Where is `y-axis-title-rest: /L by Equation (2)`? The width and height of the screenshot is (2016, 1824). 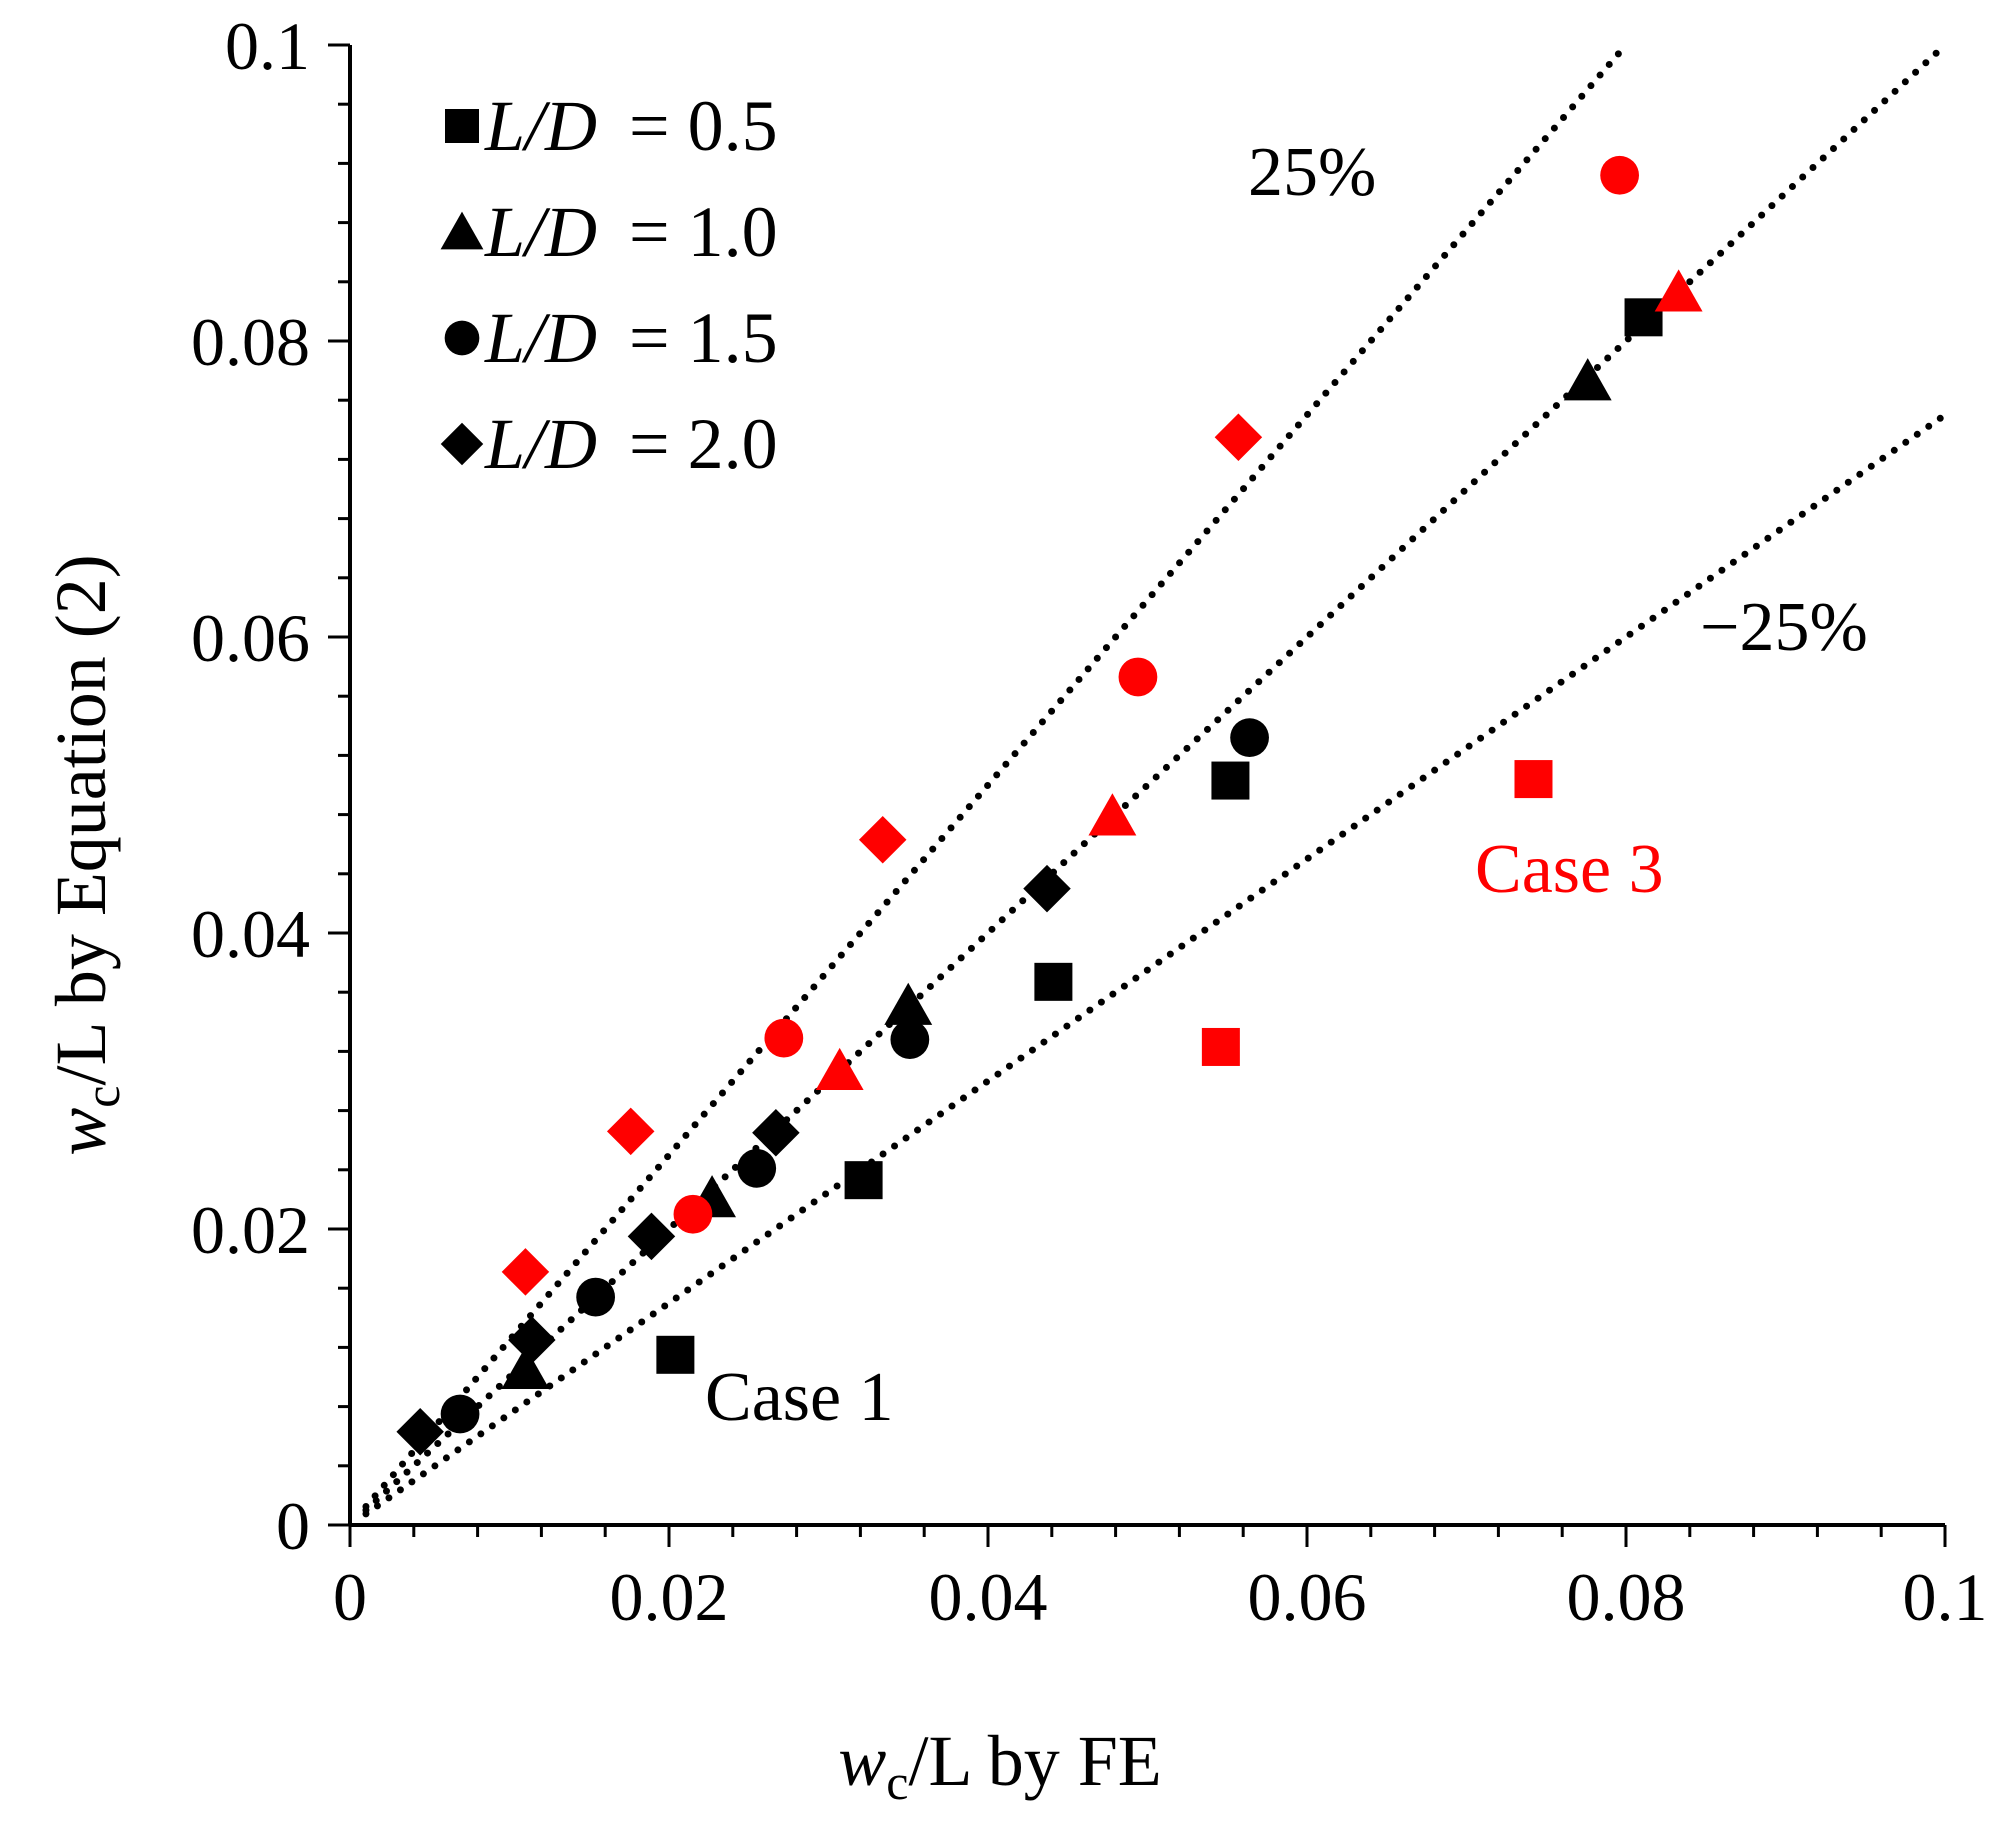
y-axis-title-rest: /L by Equation (2) is located at coordinates (81, 819).